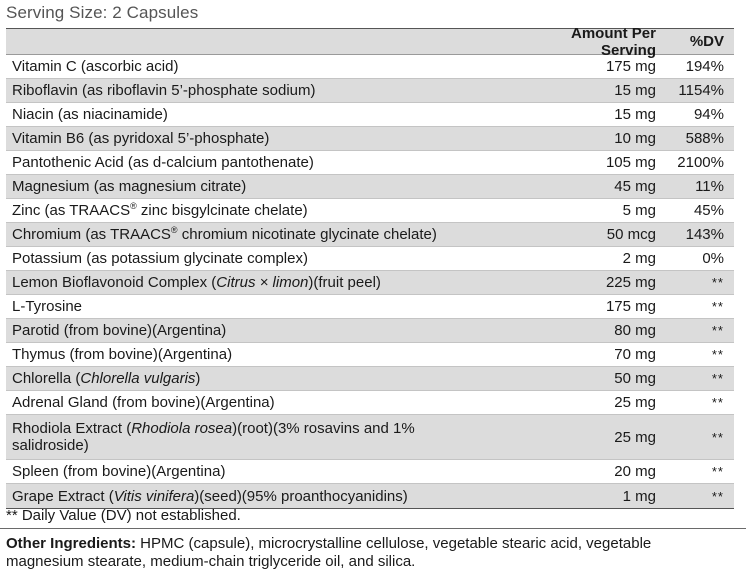 This screenshot has width=746, height=576. I want to click on dv-footnote: ** Daily Value (DV) not established., so click(123, 515).